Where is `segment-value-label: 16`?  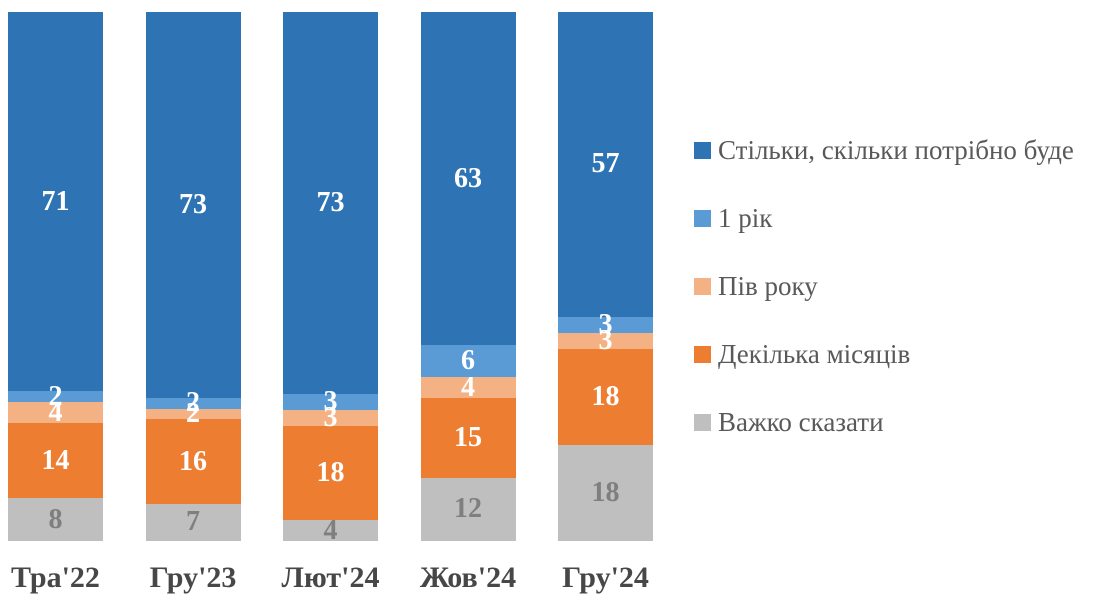 segment-value-label: 16 is located at coordinates (193, 461).